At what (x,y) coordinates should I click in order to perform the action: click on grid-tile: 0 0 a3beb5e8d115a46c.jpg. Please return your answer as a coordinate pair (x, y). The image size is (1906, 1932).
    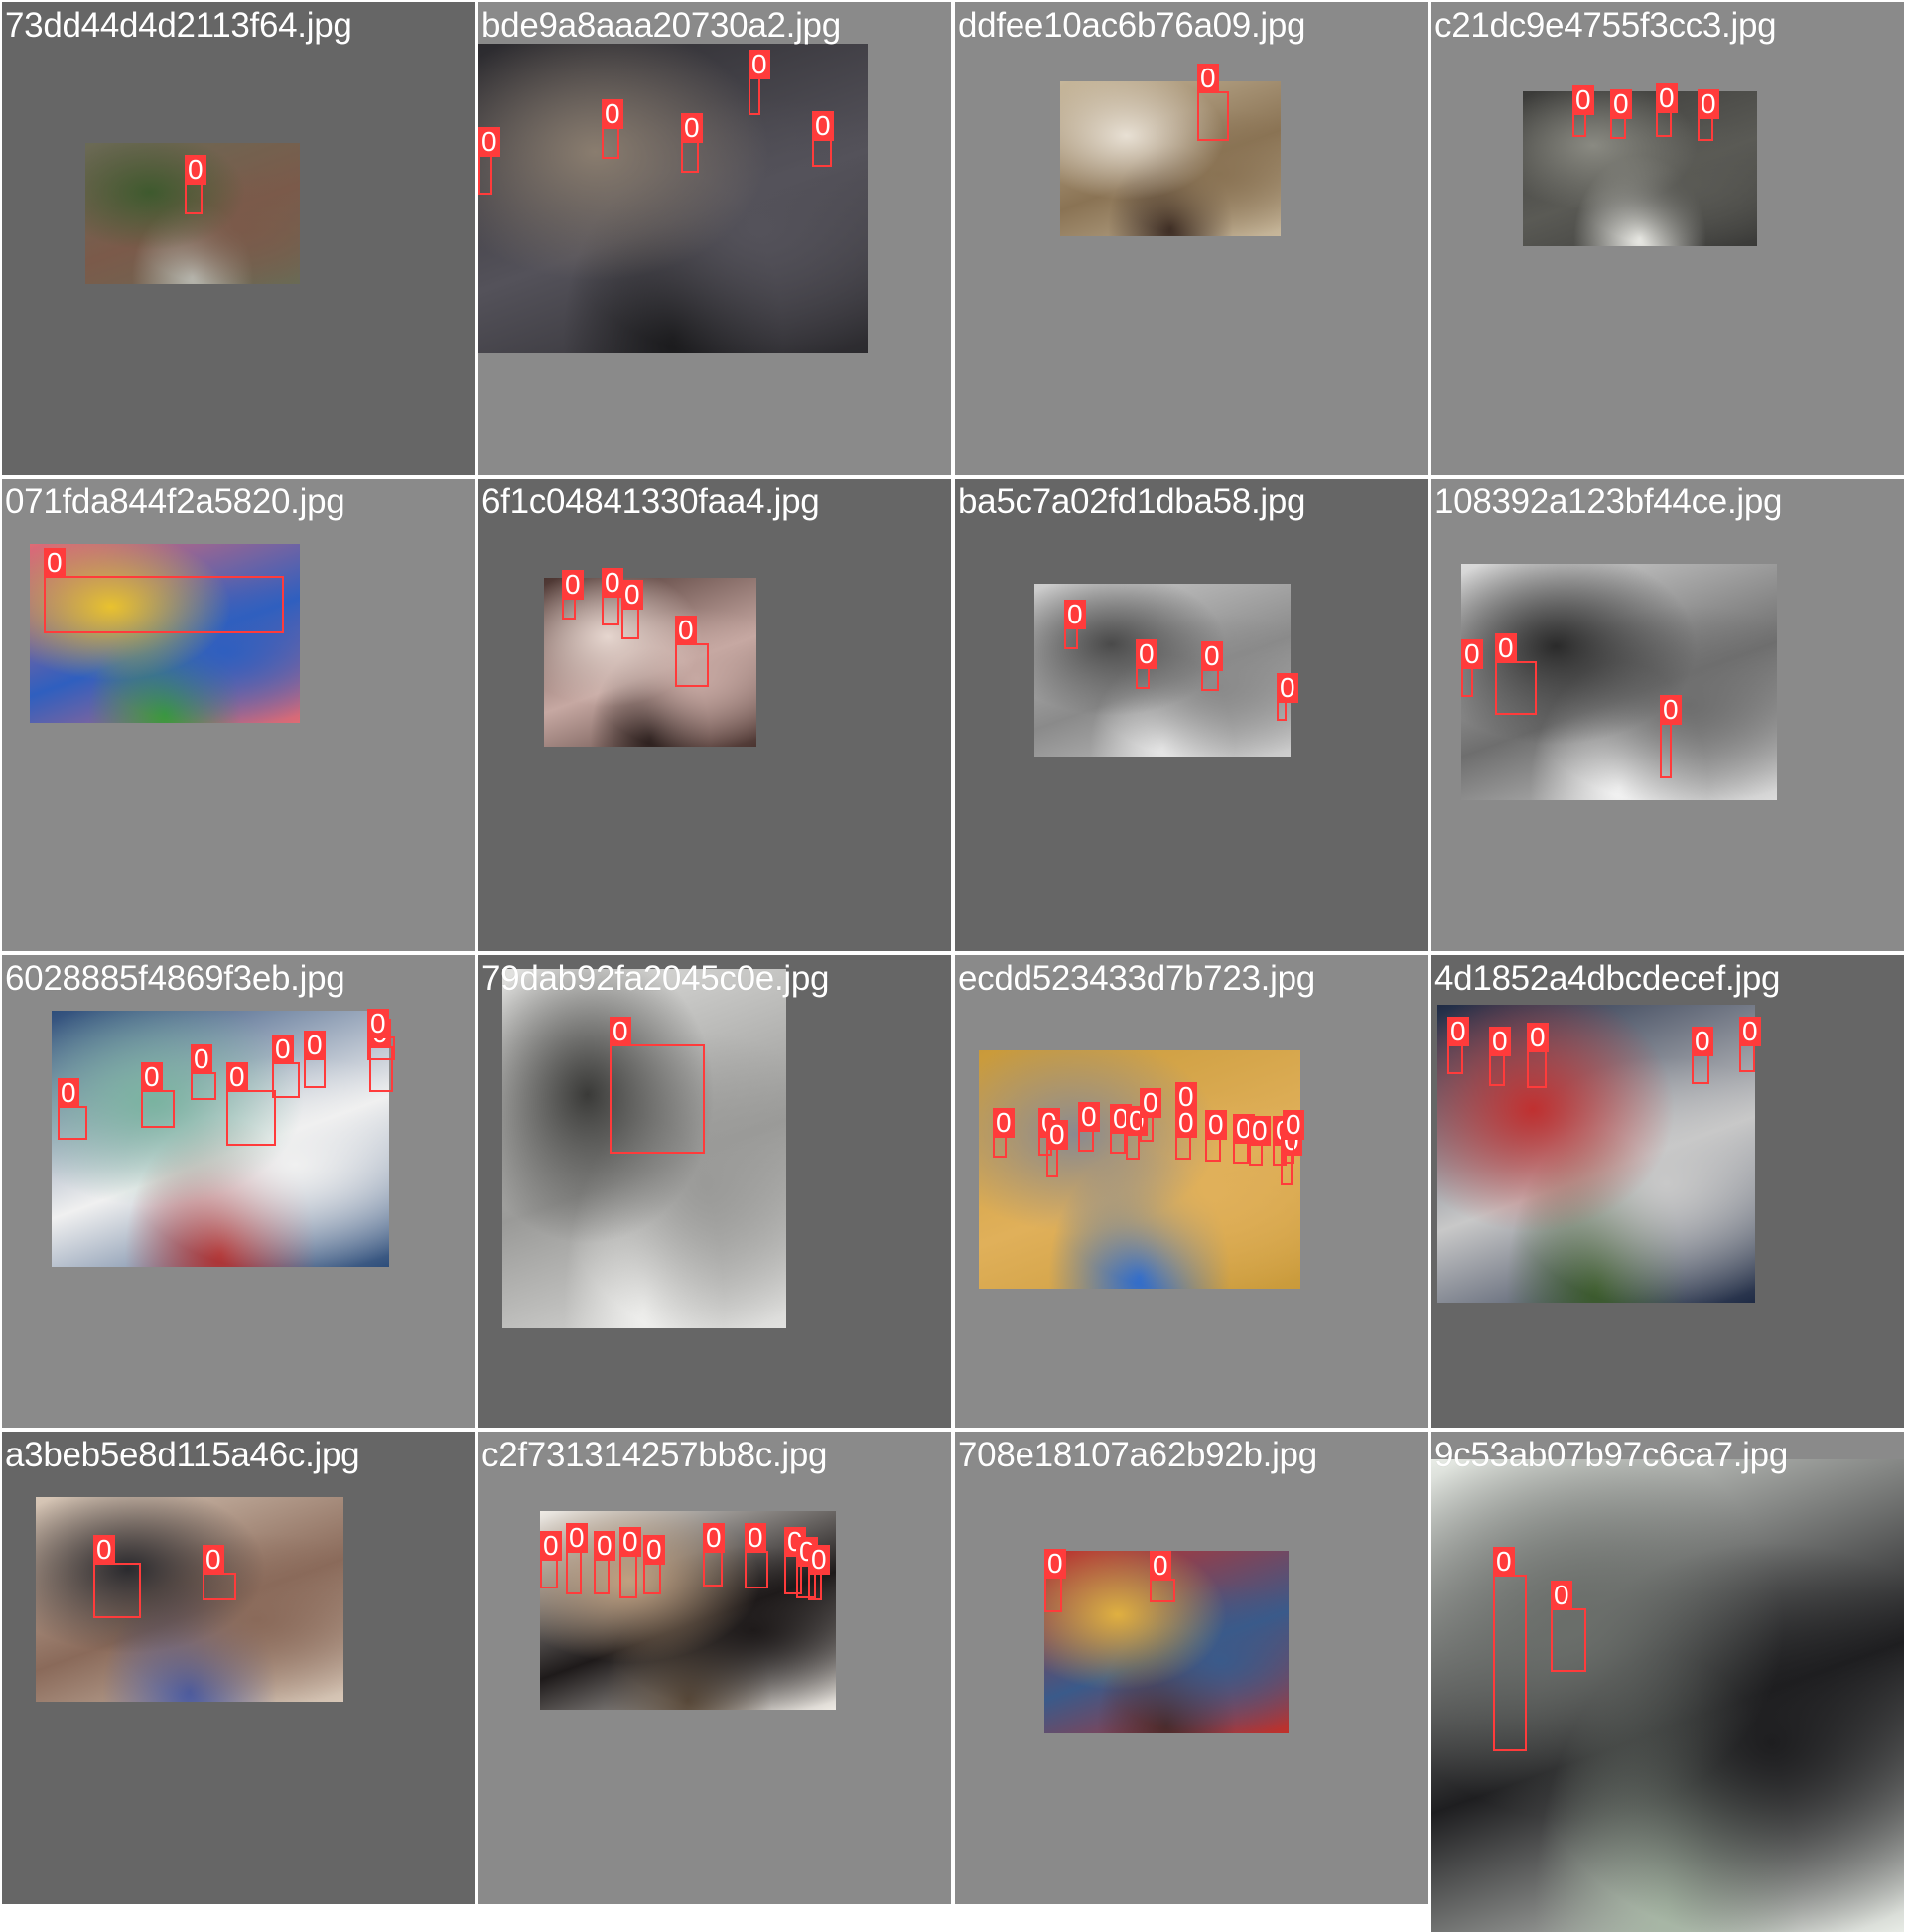
    Looking at the image, I should click on (238, 1668).